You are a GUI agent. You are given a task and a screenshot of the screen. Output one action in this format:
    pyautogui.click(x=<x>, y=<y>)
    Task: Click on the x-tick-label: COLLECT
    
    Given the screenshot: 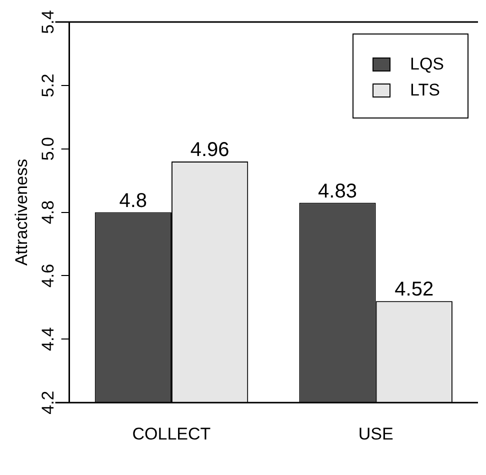 What is the action you would take?
    pyautogui.click(x=171, y=434)
    